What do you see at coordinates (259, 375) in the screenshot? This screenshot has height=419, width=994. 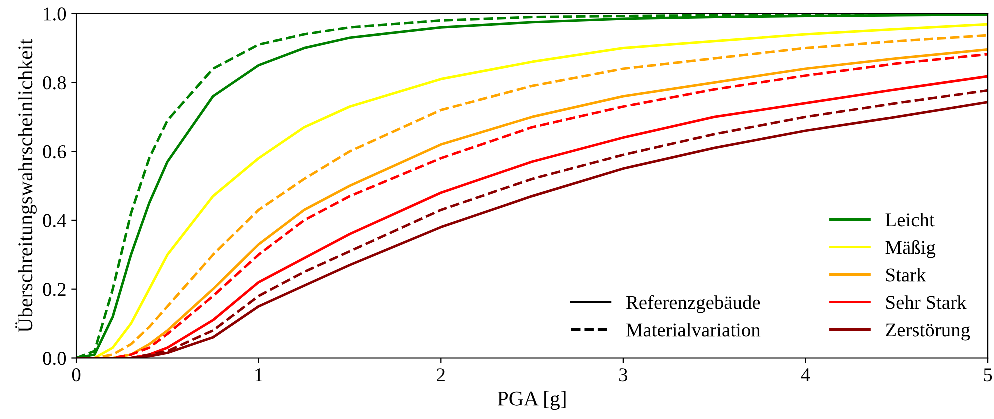 I see `x-tick-label: 1` at bounding box center [259, 375].